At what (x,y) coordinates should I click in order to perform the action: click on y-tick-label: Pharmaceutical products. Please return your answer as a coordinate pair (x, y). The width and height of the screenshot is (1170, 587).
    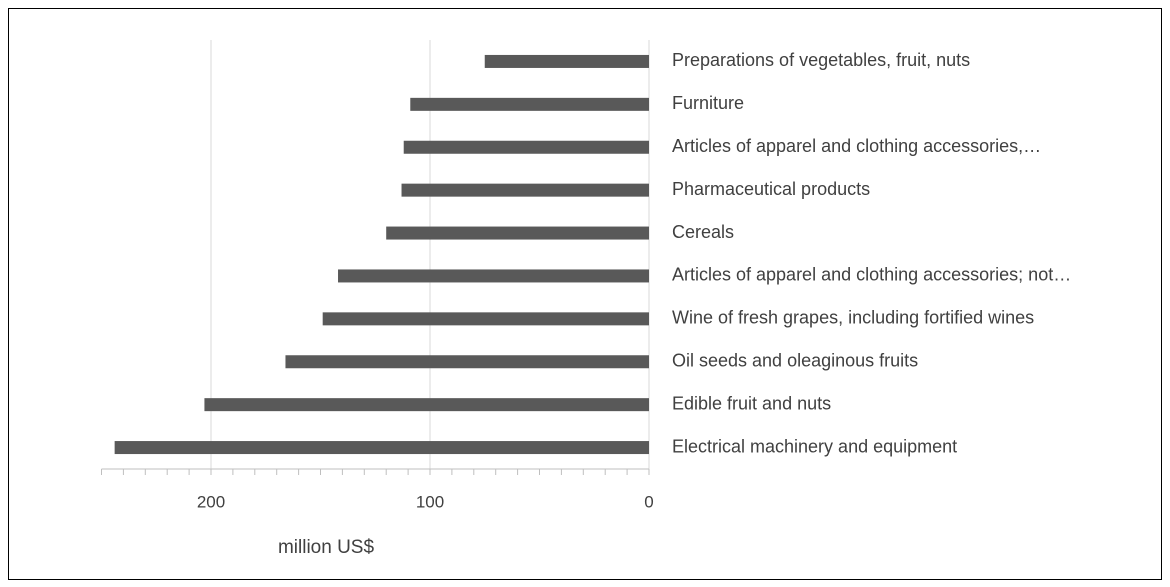
    Looking at the image, I should click on (771, 189).